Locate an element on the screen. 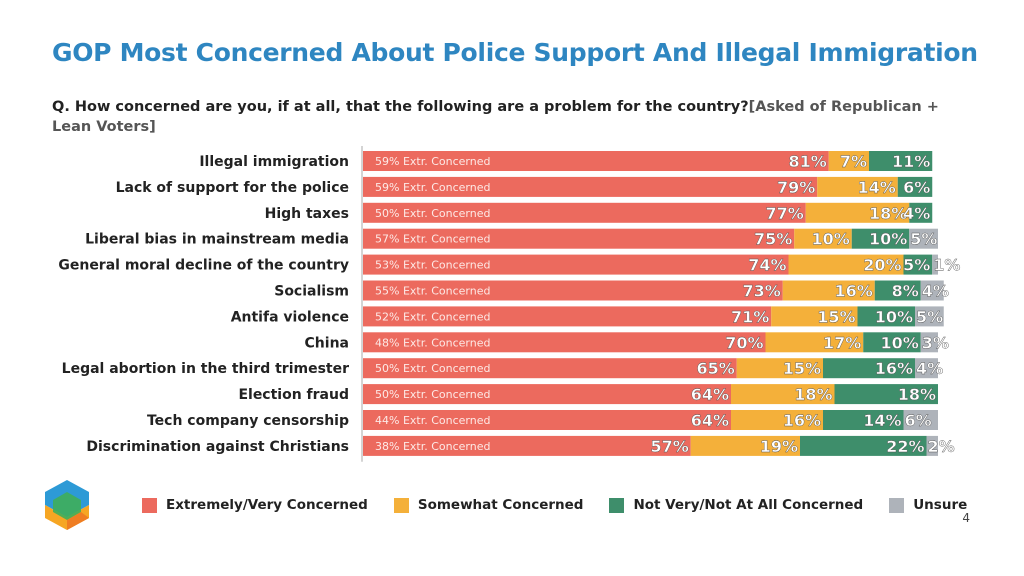 This screenshot has width=1024, height=576. question-note: [Asked of Republican + Lean Voters] is located at coordinates (495, 117).